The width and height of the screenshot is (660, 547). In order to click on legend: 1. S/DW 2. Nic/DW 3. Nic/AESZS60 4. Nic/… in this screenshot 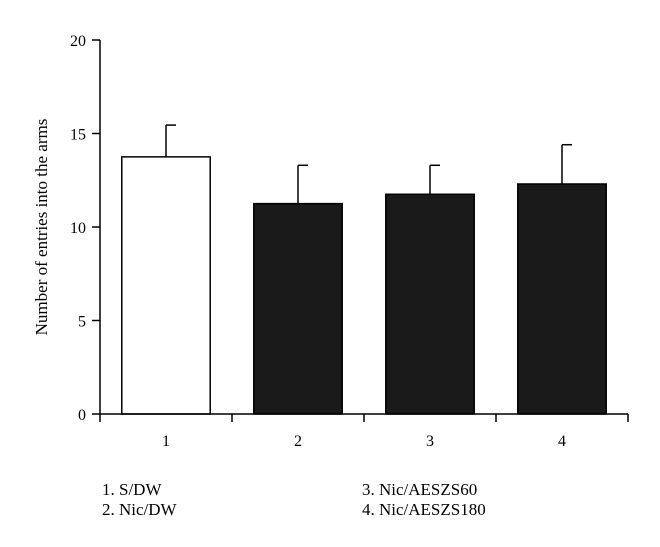, I will do `click(294, 499)`.